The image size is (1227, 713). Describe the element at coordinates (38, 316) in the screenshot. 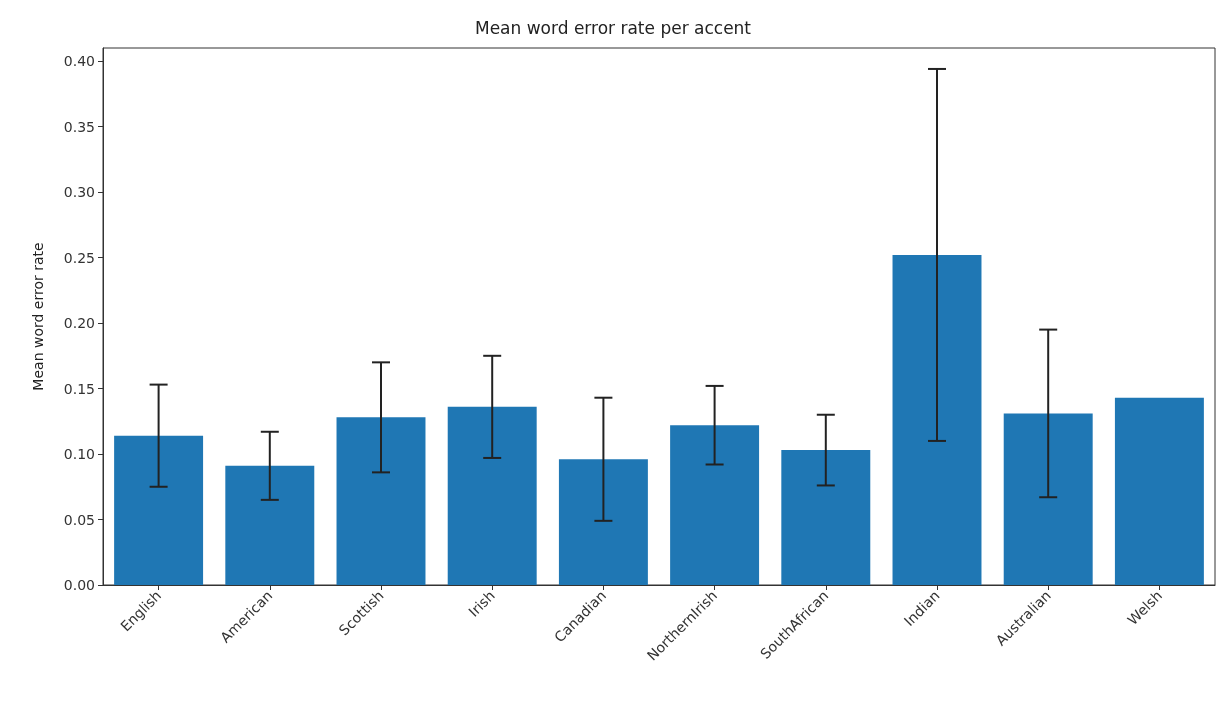

I see `y-axis-title: Mean word error rate` at that location.